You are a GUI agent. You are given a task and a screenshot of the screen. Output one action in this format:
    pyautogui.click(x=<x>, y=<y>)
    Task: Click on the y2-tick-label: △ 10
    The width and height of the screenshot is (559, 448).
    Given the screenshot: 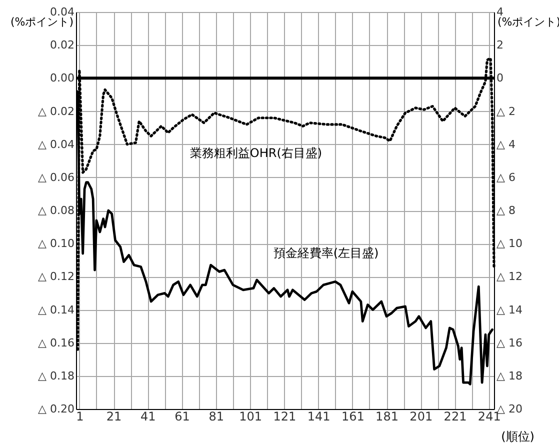 What is the action you would take?
    pyautogui.click(x=509, y=243)
    